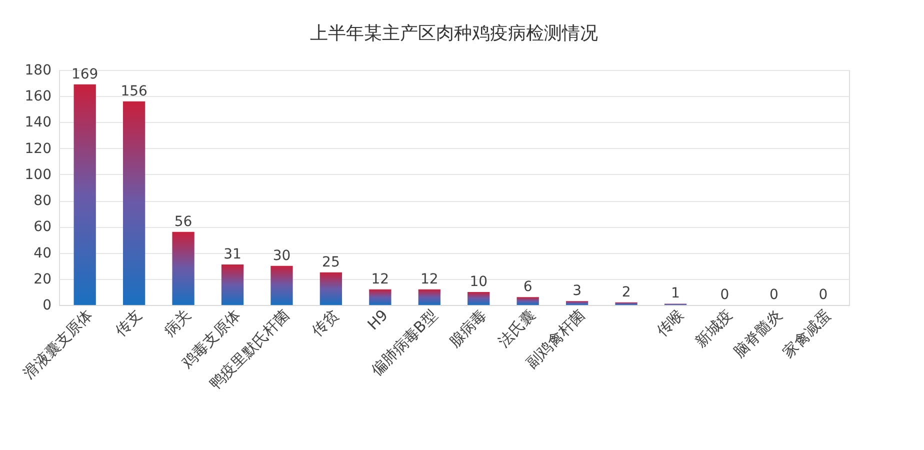 The image size is (924, 450). Describe the element at coordinates (38, 96) in the screenshot. I see `y-tick-label: 160` at that location.